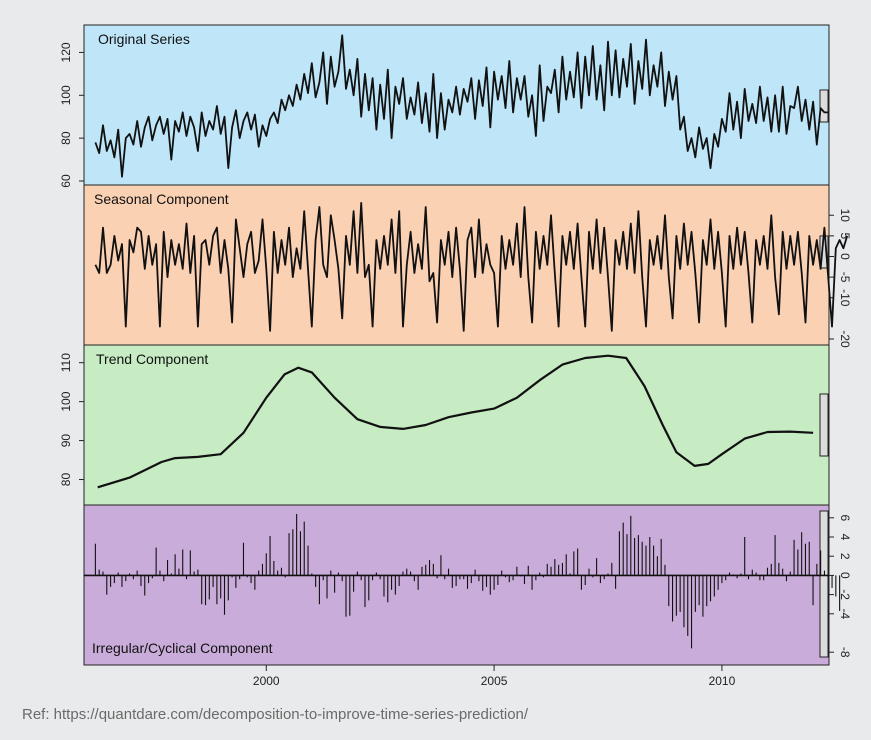  What do you see at coordinates (66, 441) in the screenshot?
I see `y-tick-label: 90` at bounding box center [66, 441].